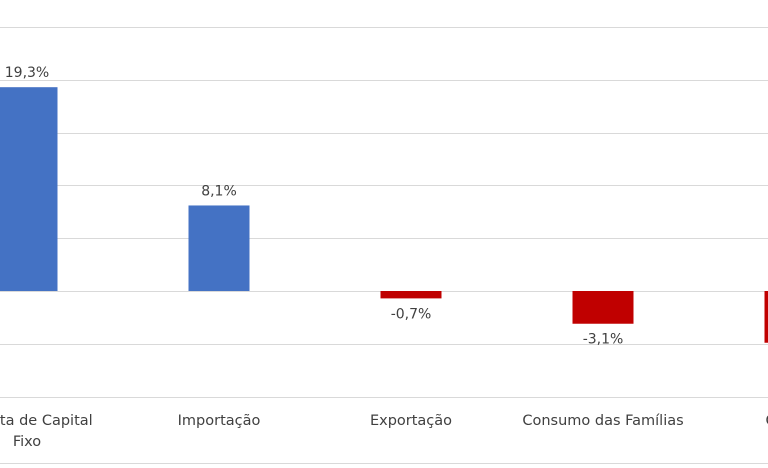  Describe the element at coordinates (603, 340) in the screenshot. I see `data-label: -3,1%` at that location.